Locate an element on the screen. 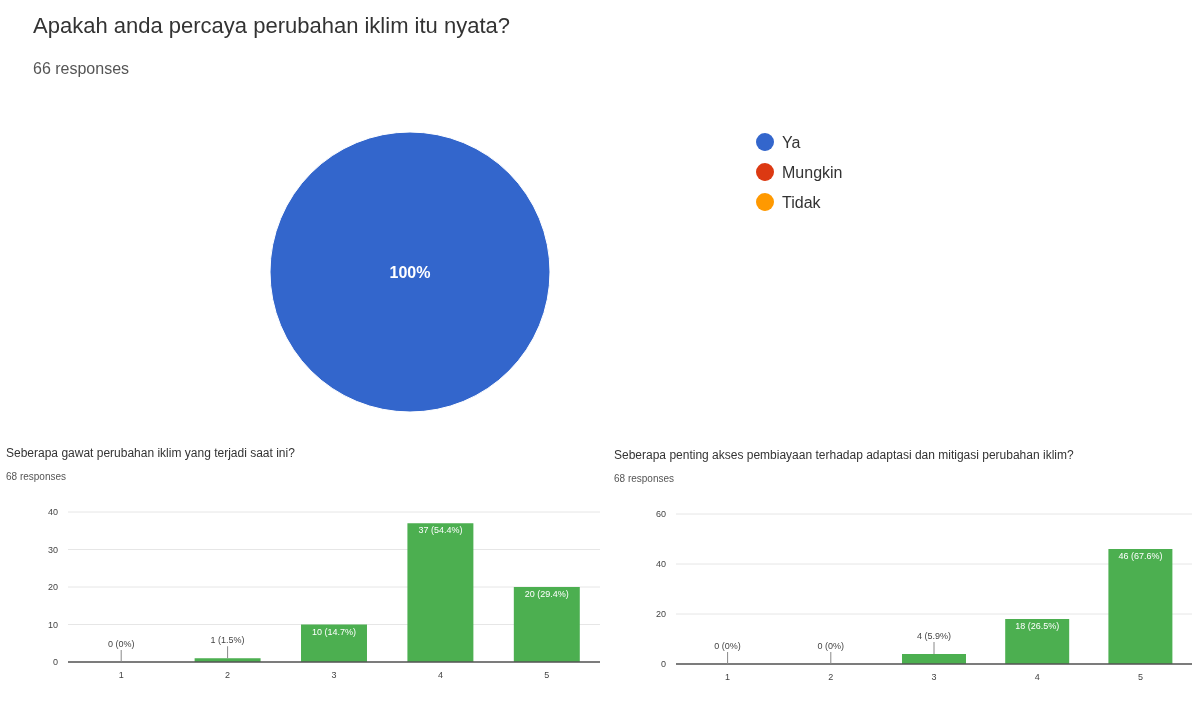  chart-title: Seberapa gawat perubahan iklim yang terjadi saat ini? is located at coordinates (151, 453).